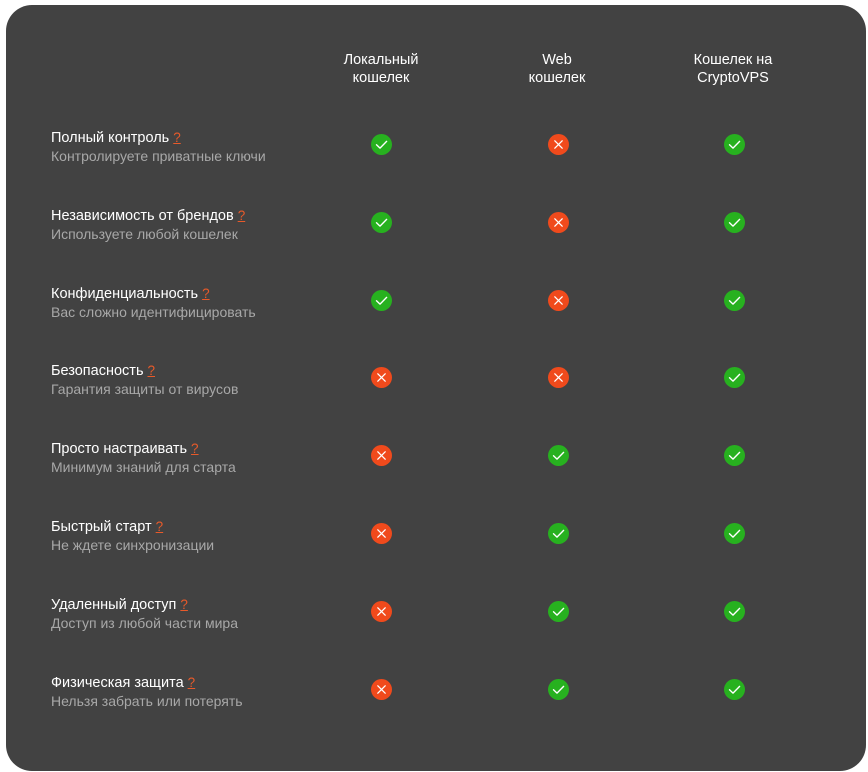 The width and height of the screenshot is (868, 772). I want to click on feature-title: Быстрый старт?, so click(107, 527).